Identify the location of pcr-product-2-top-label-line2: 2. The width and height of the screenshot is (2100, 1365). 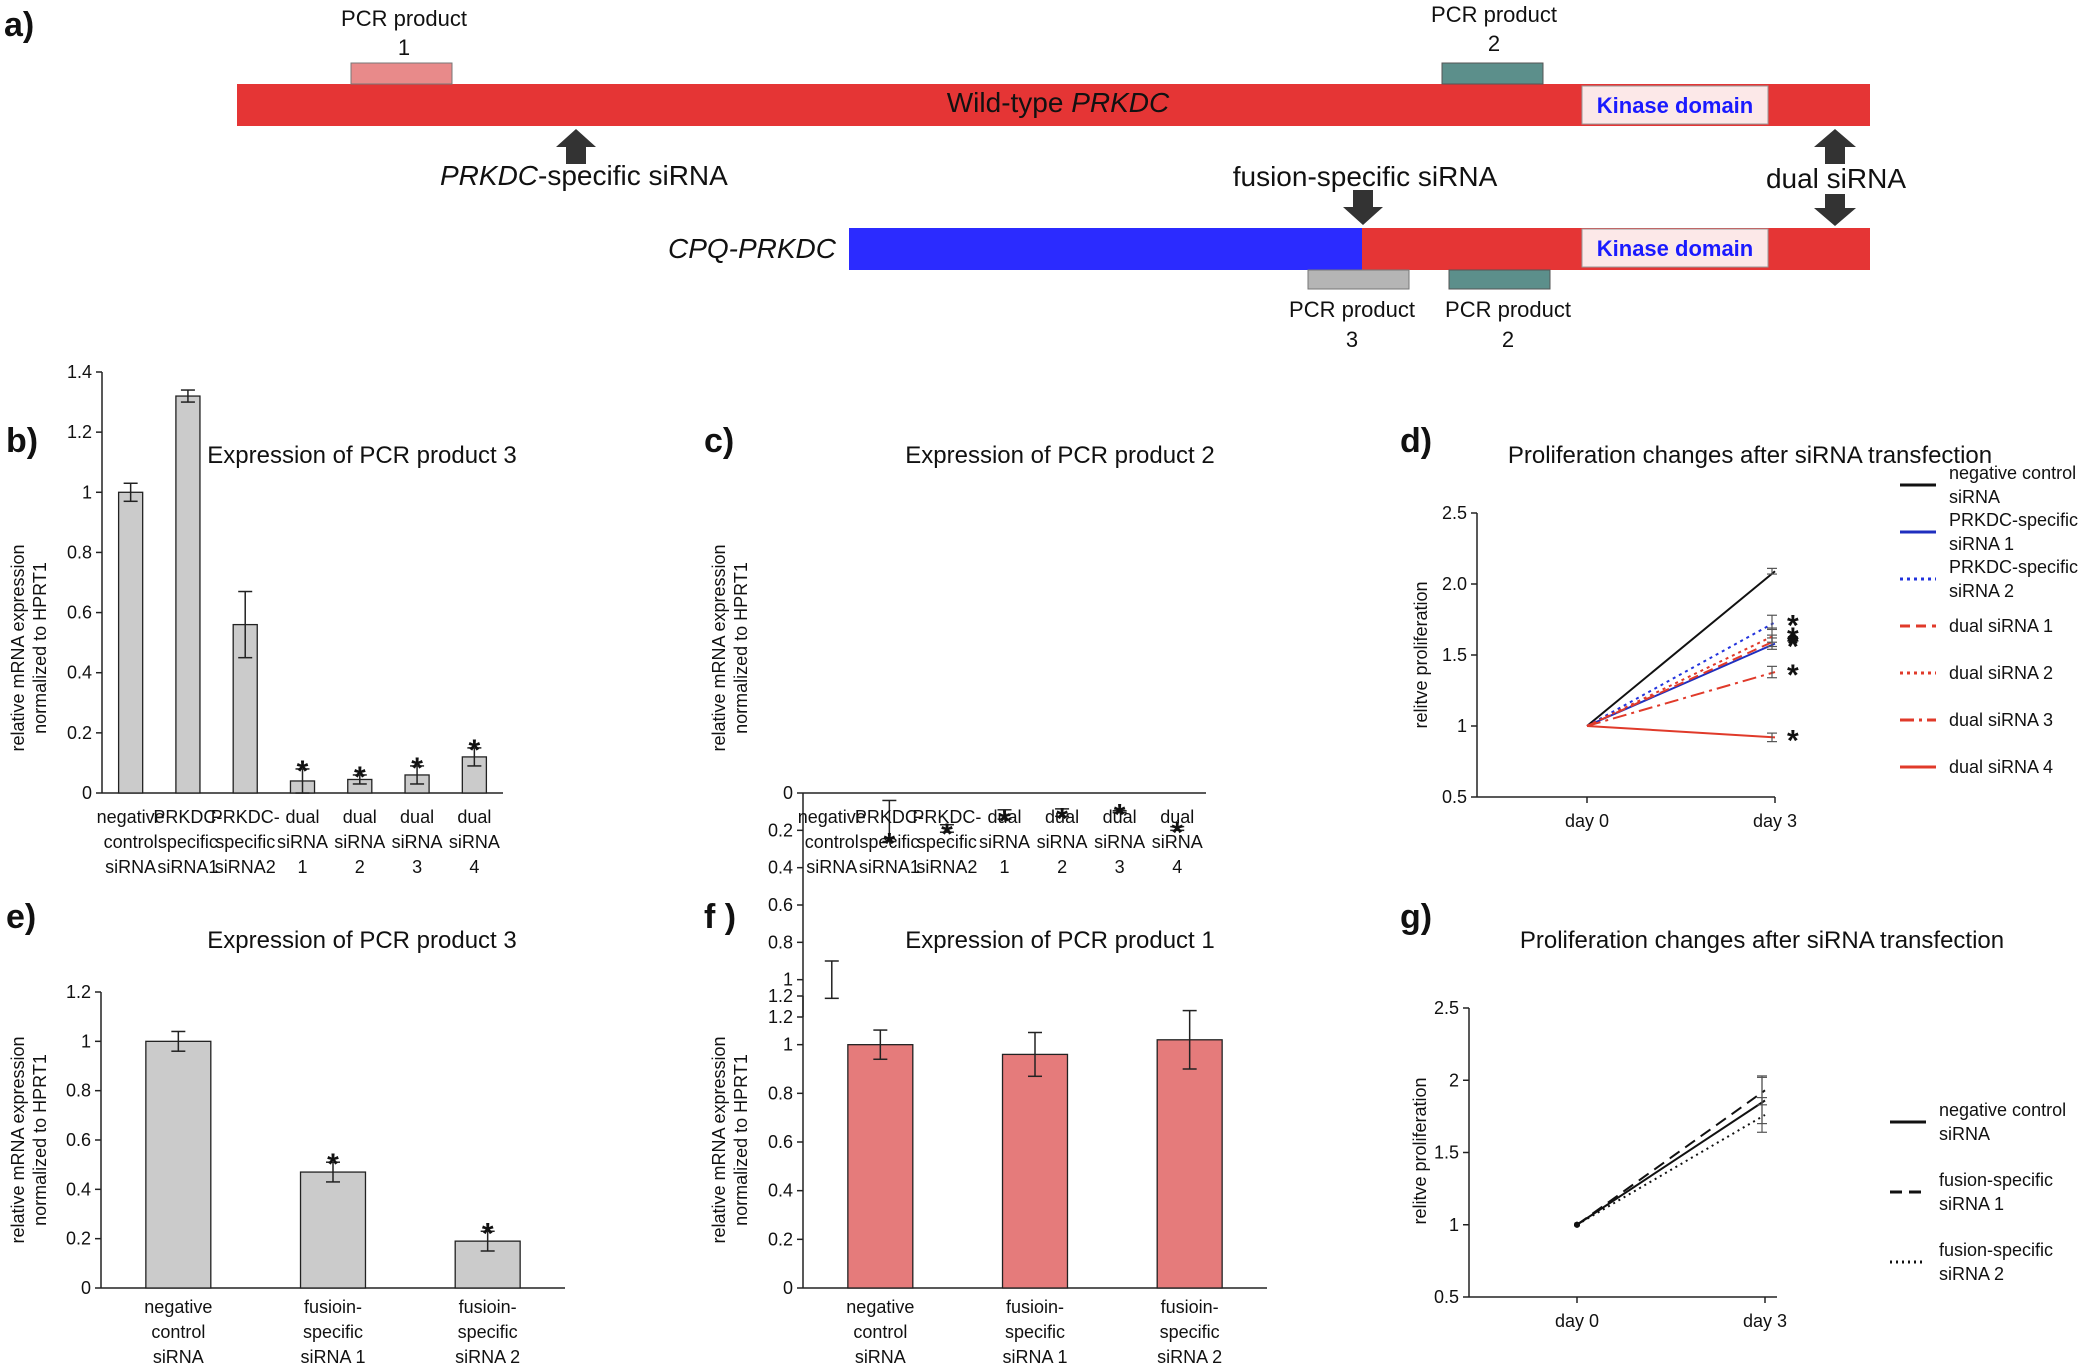
(1494, 43).